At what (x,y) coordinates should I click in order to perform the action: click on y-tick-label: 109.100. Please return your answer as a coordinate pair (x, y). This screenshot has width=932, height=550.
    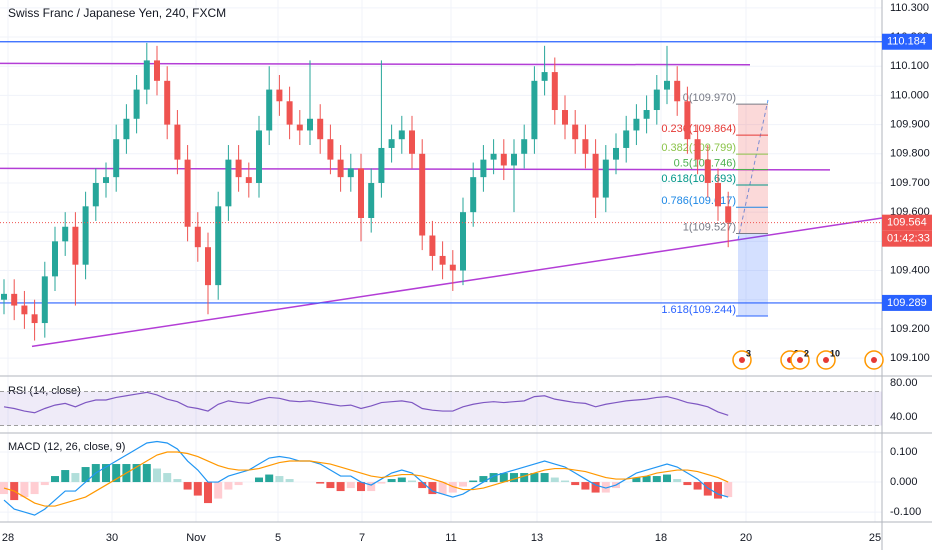
    Looking at the image, I should click on (910, 358).